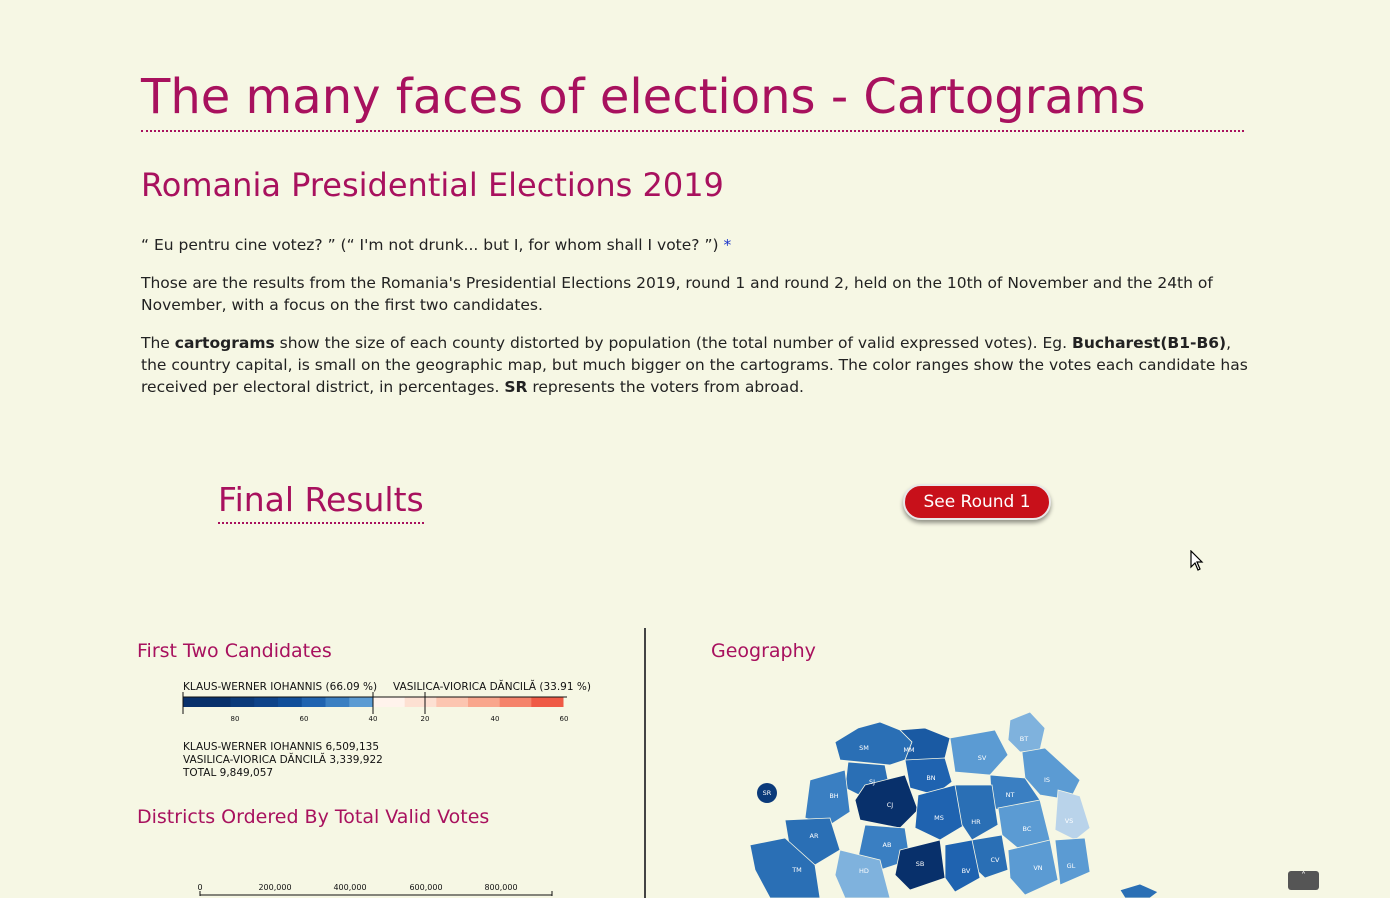 The width and height of the screenshot is (1390, 898). Describe the element at coordinates (864, 748) in the screenshot. I see `region-label: SM` at that location.